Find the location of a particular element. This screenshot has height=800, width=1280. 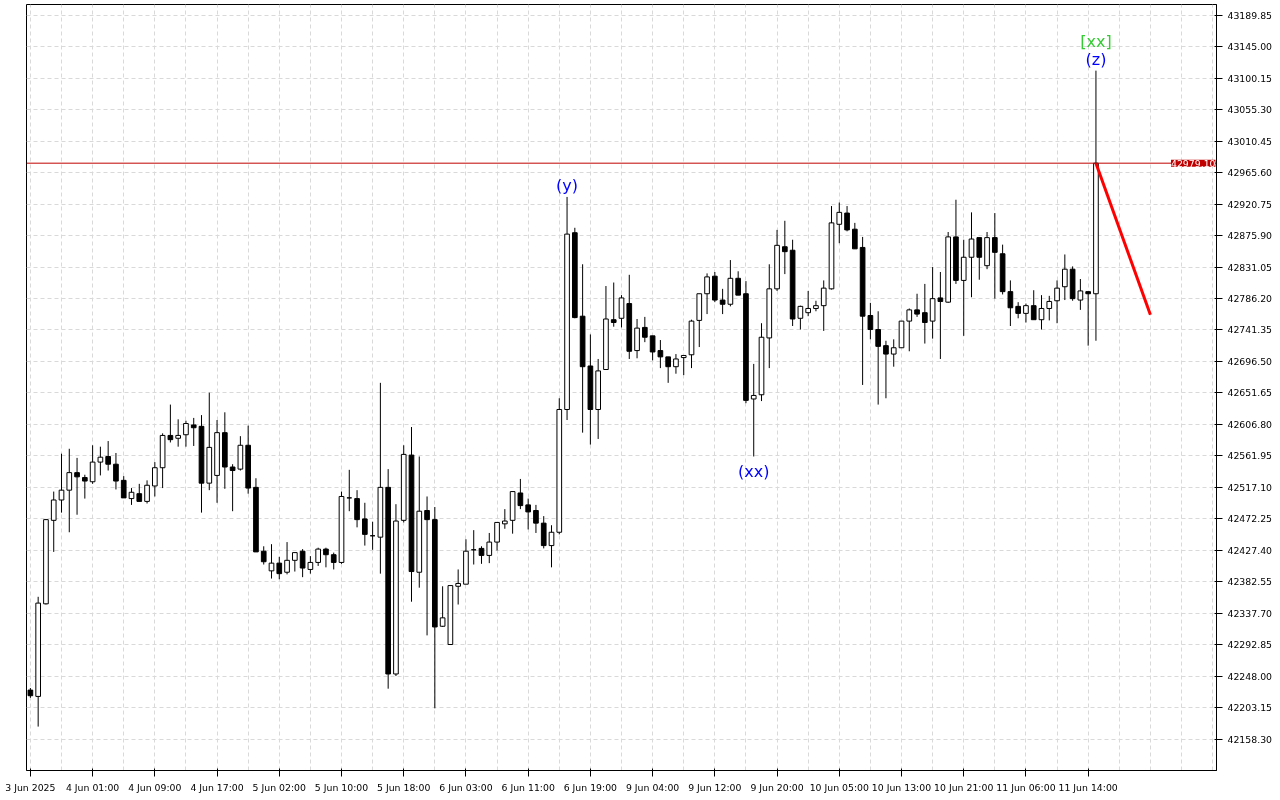

y-tick-label: 42203.15 is located at coordinates (1250, 708).